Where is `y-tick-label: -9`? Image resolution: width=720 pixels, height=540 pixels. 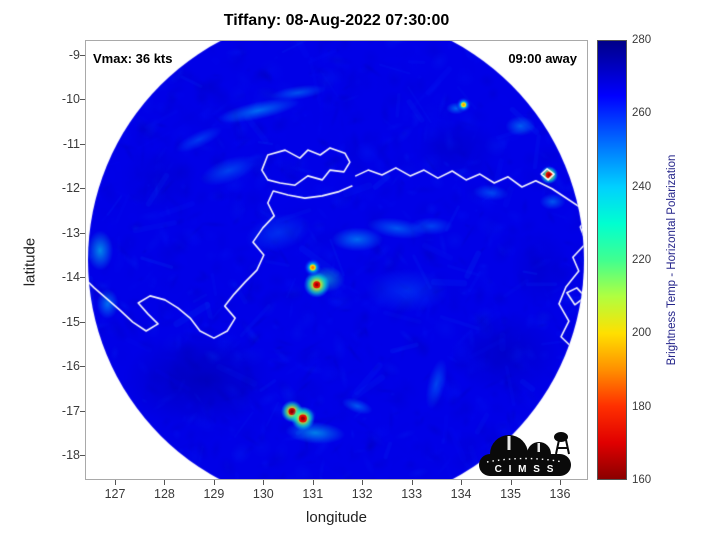
y-tick-label: -9 is located at coordinates (74, 55).